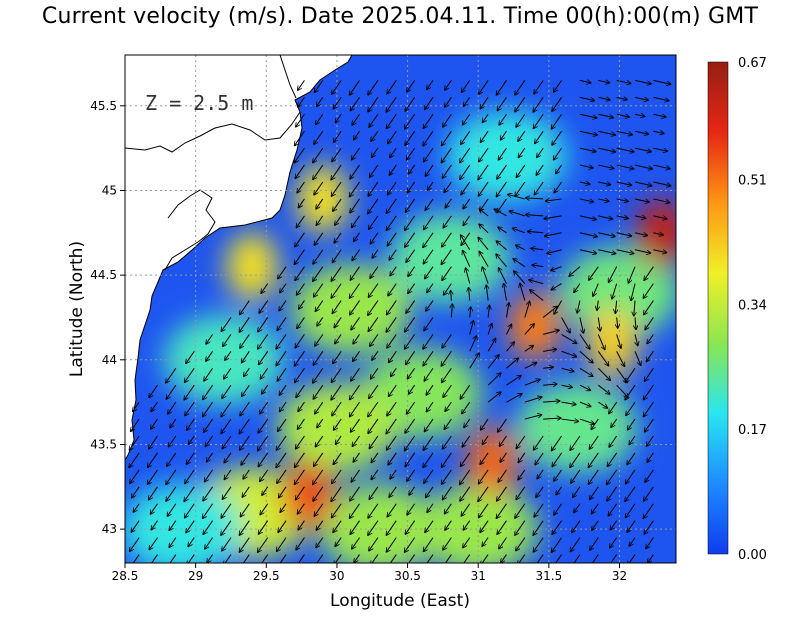 The image size is (800, 618). I want to click on x-tick-label: 30, so click(336, 576).